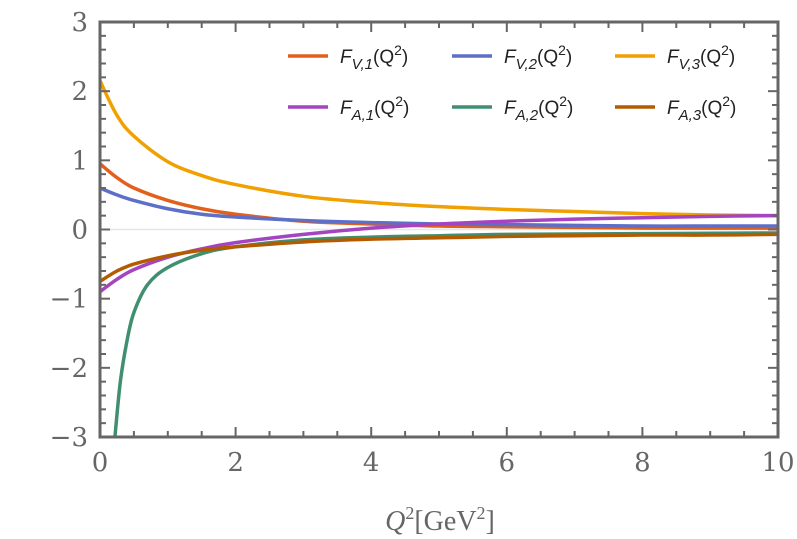 The width and height of the screenshot is (797, 539). Describe the element at coordinates (79, 231) in the screenshot. I see `y-tick-label: 0` at that location.